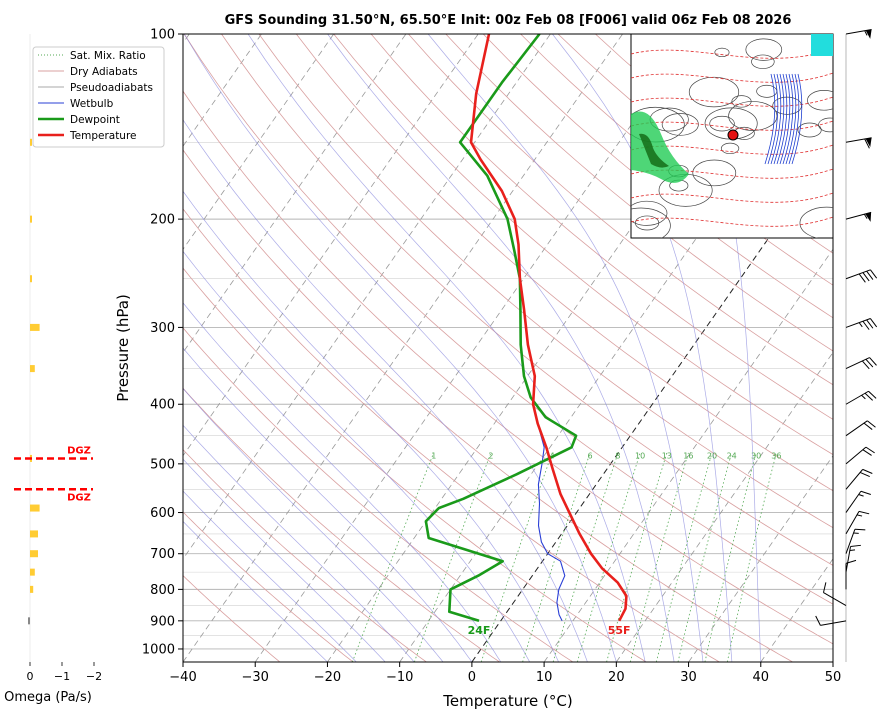 This screenshot has height=721, width=881. What do you see at coordinates (433, 455) in the screenshot?
I see `mixing-ratio-label: 1` at bounding box center [433, 455].